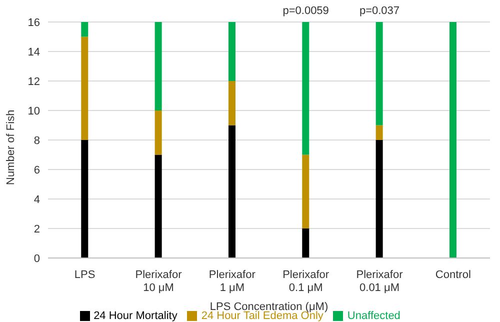  I want to click on annotation: p=0.037, so click(379, 11).